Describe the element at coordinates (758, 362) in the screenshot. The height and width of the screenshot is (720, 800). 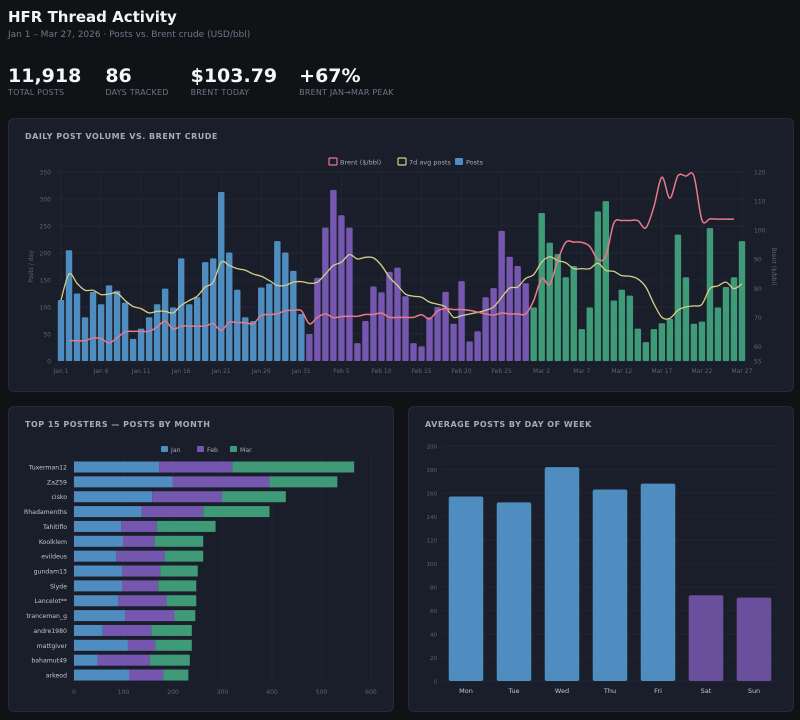
I see `y2-tick-label: 55` at that location.